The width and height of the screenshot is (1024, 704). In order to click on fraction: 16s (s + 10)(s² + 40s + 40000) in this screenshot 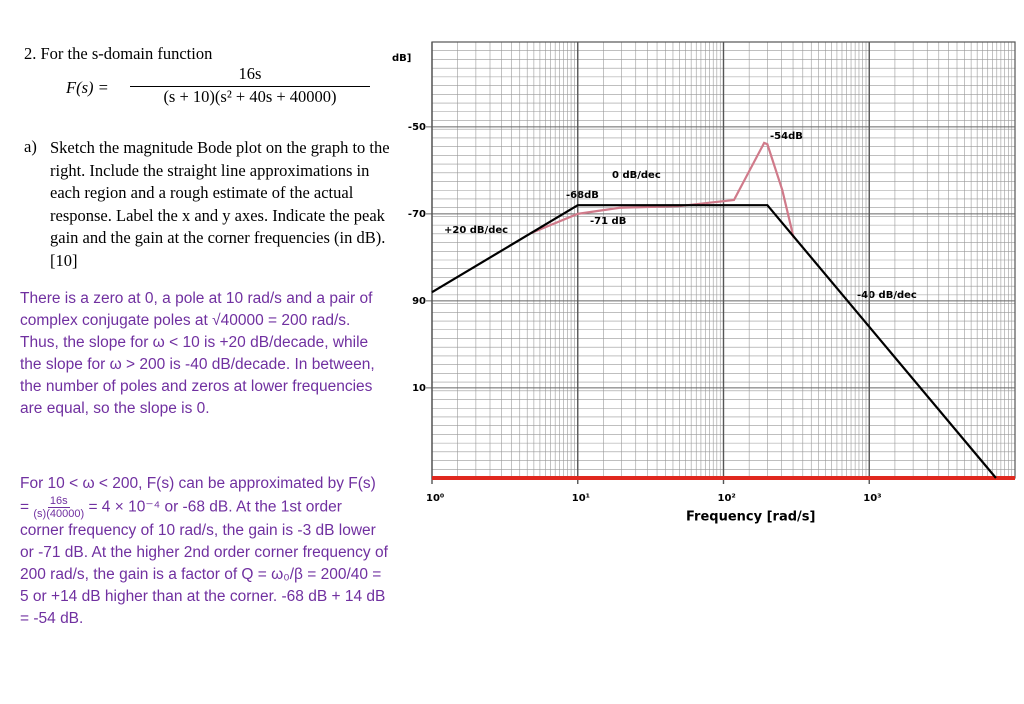, I will do `click(250, 85)`.